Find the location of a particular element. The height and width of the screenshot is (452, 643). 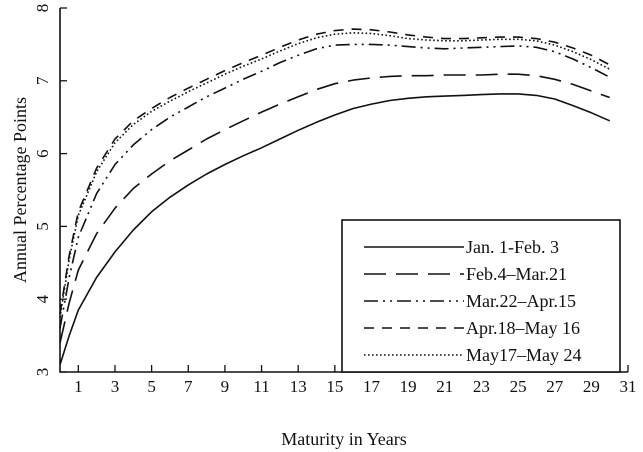

x-tick-label: 23 is located at coordinates (481, 386).